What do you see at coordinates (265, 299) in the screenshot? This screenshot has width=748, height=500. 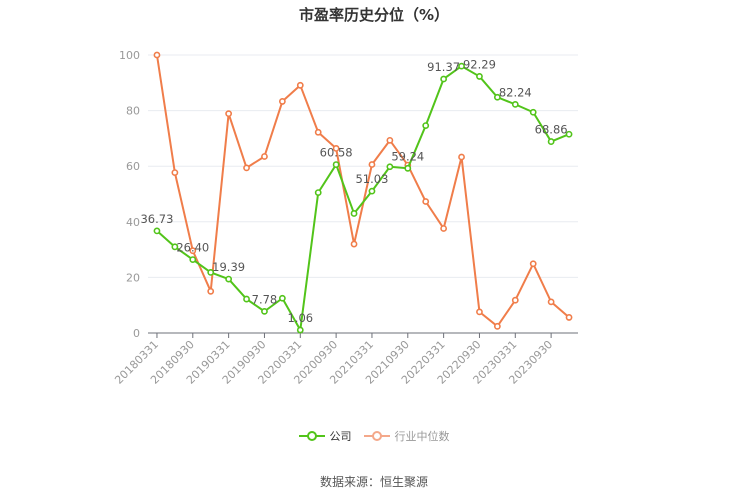 I see `svg-text: 7.78` at bounding box center [265, 299].